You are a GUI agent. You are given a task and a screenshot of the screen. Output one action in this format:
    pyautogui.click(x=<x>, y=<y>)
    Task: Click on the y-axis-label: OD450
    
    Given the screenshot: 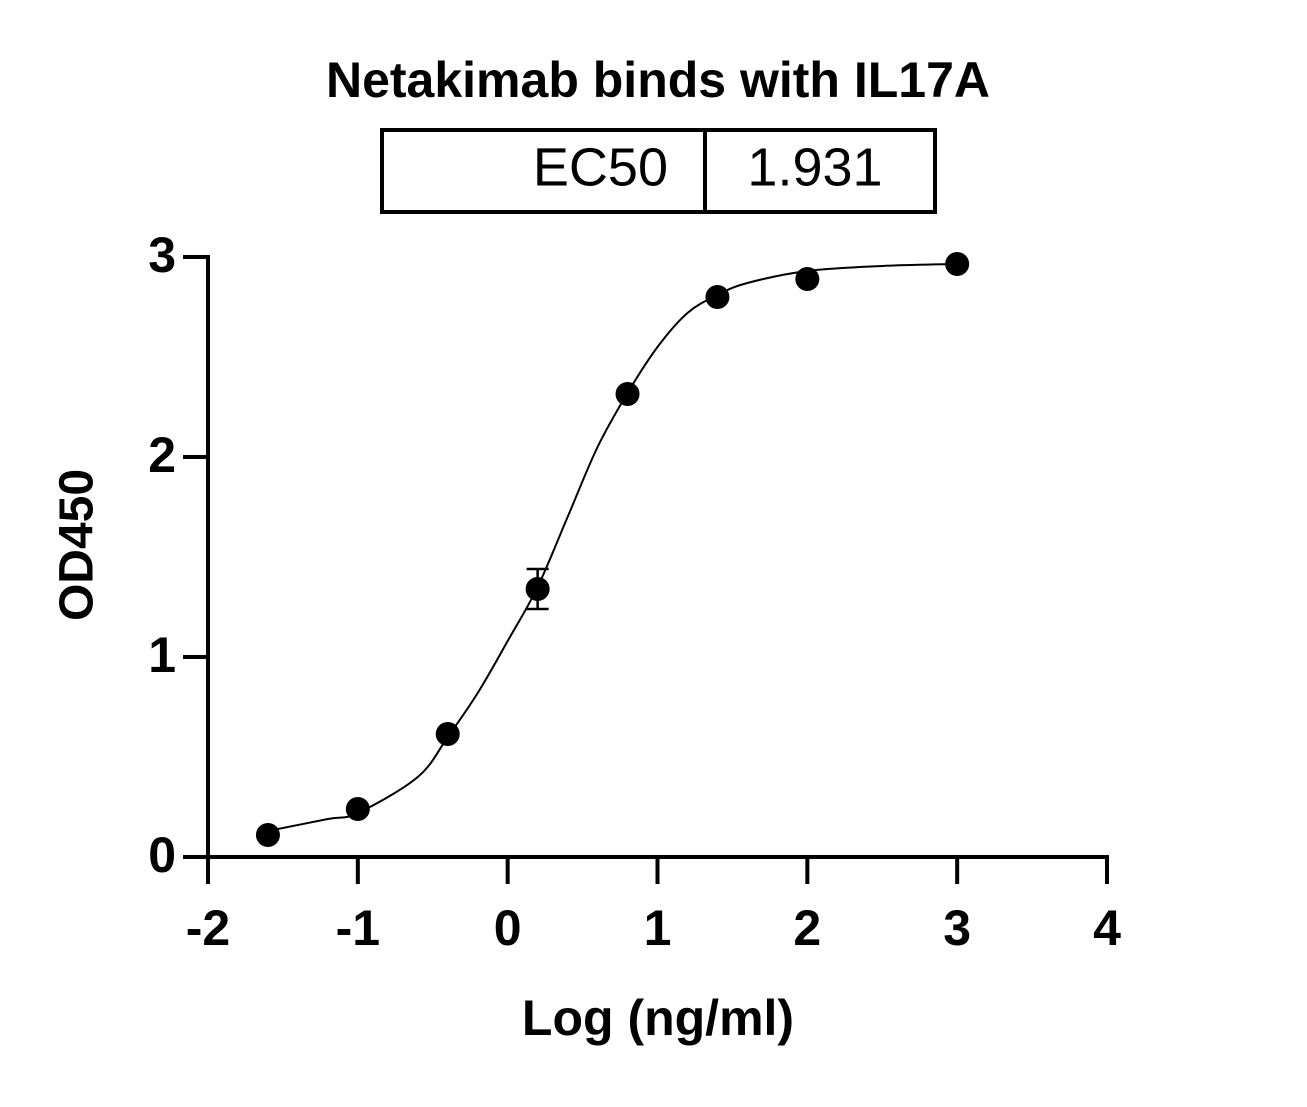 What is the action you would take?
    pyautogui.click(x=77, y=545)
    